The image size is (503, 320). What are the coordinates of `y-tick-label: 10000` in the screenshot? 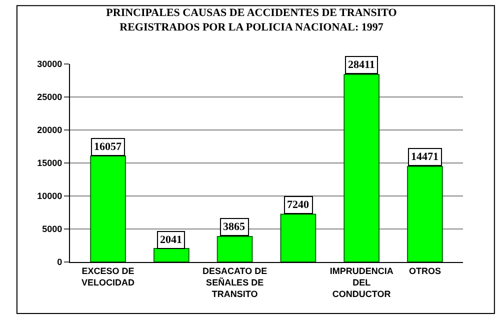 It's located at (49, 196).